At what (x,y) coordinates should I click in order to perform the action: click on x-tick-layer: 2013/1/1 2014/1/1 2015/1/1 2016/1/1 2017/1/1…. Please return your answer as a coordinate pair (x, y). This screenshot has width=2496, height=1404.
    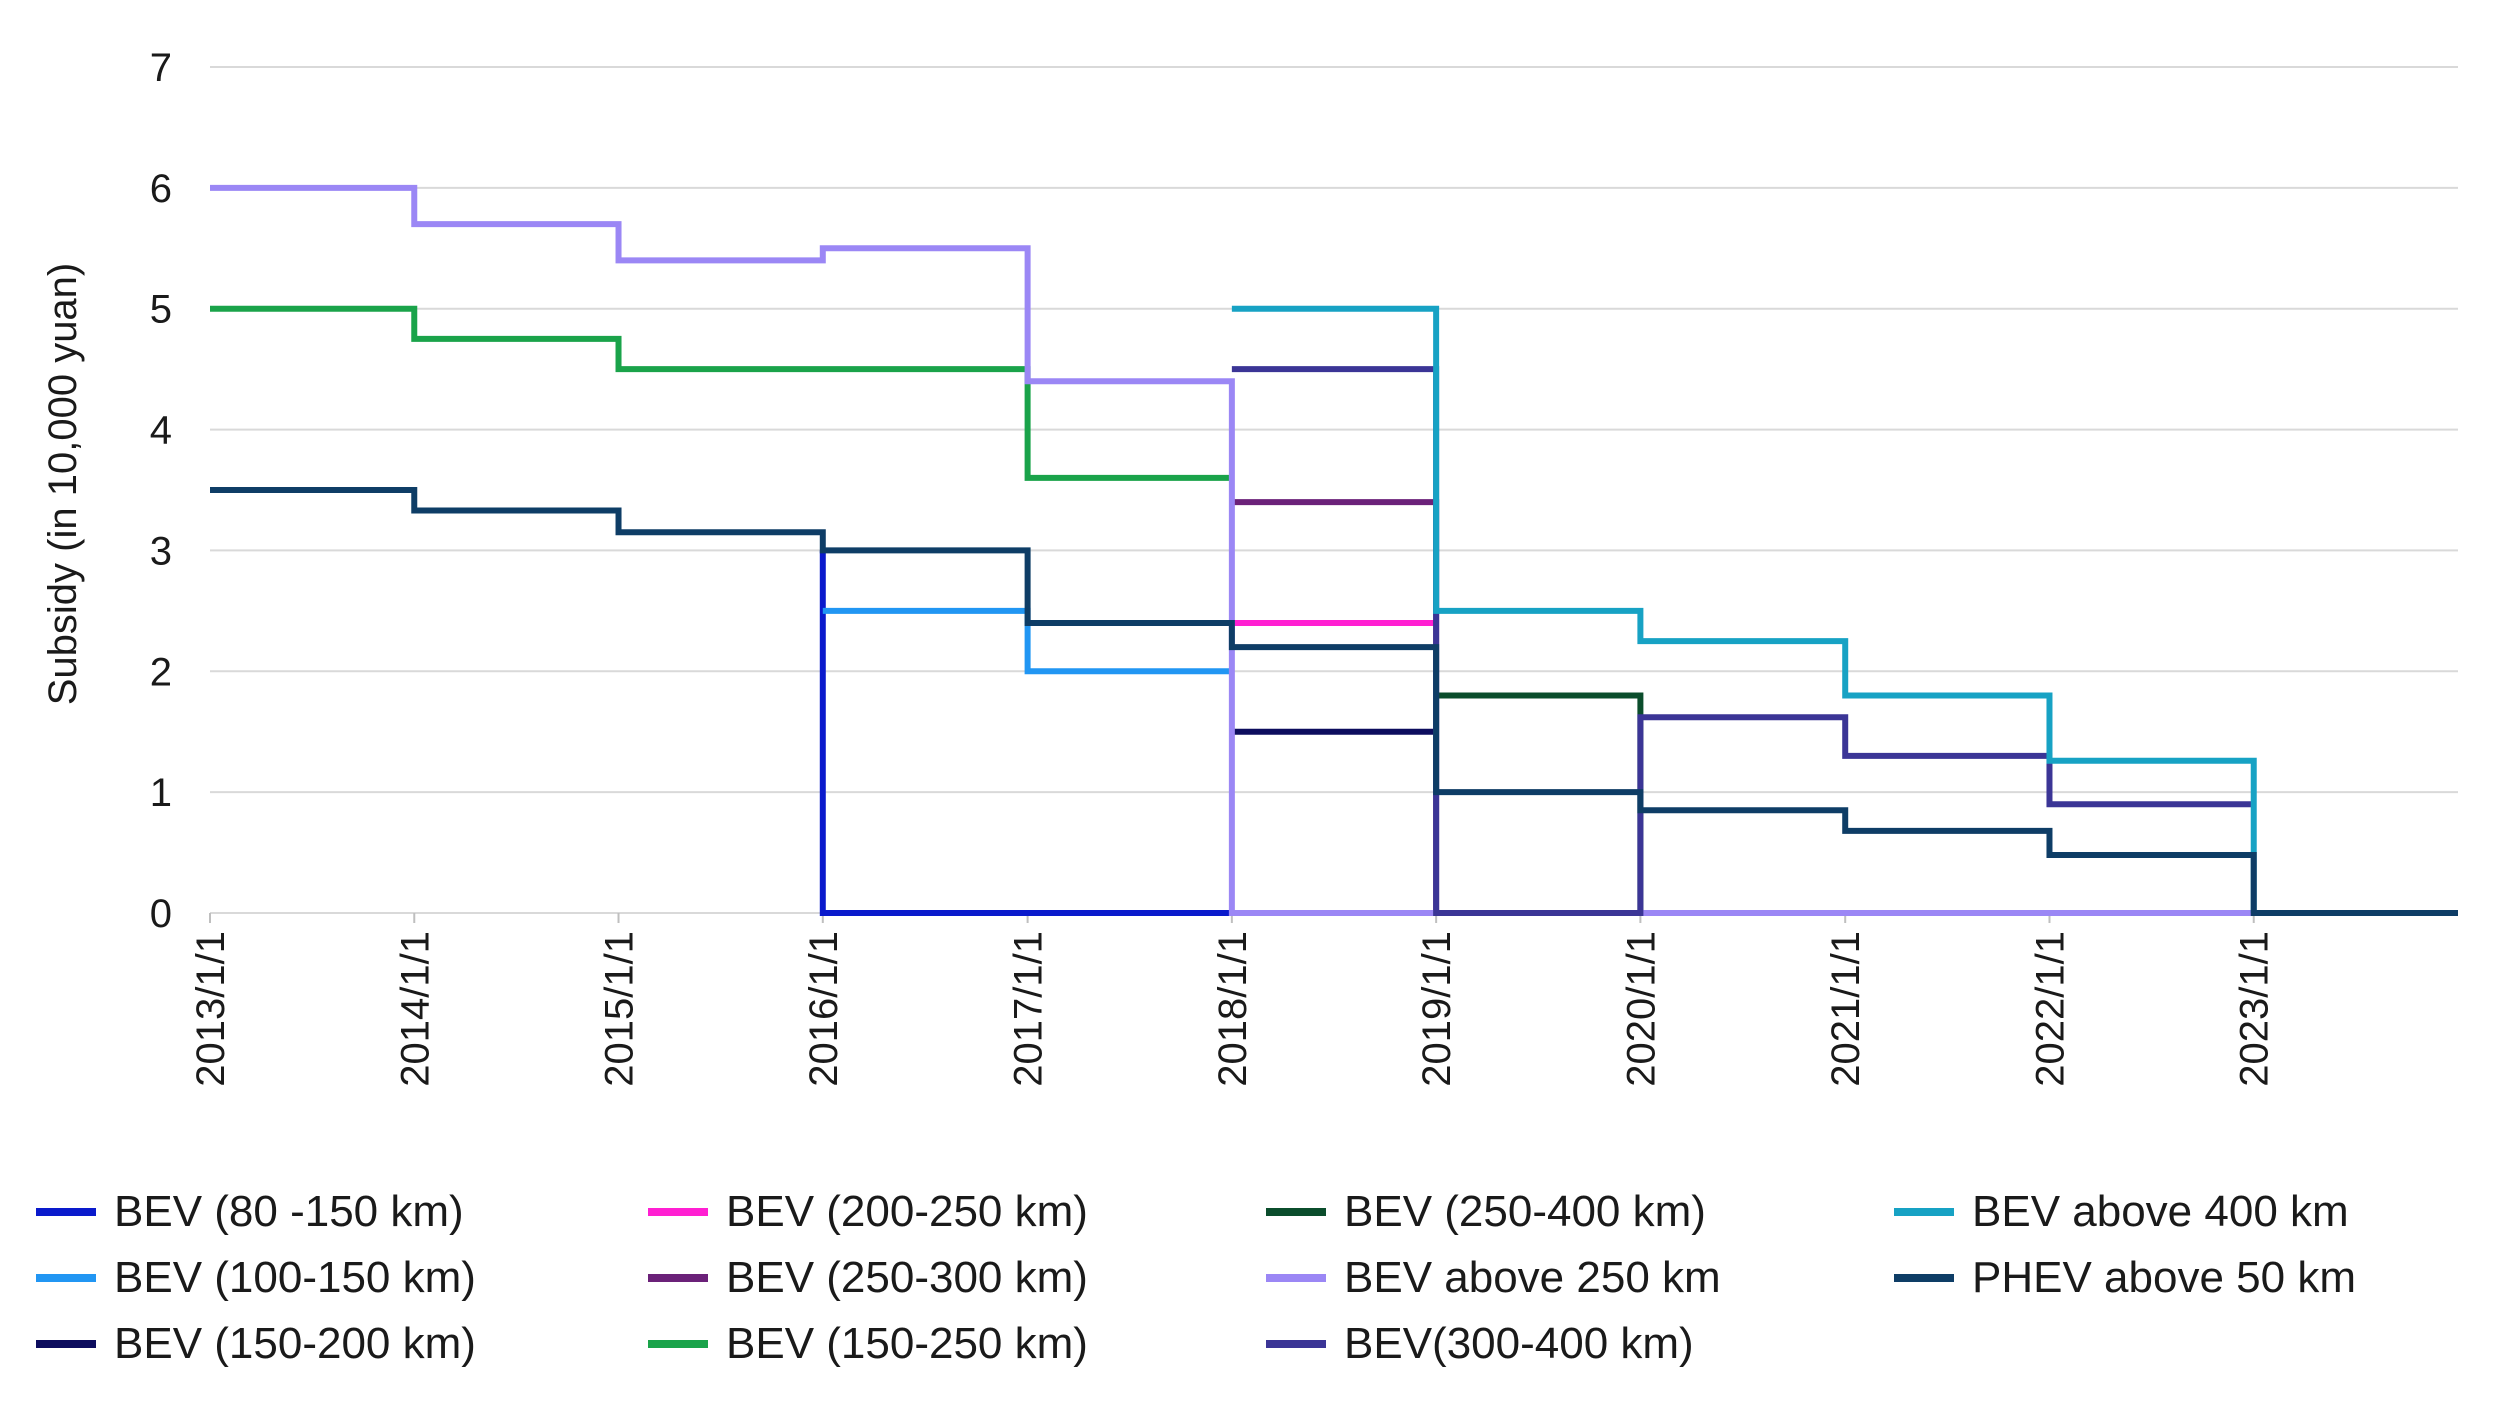
    Looking at the image, I should click on (1233, 1000).